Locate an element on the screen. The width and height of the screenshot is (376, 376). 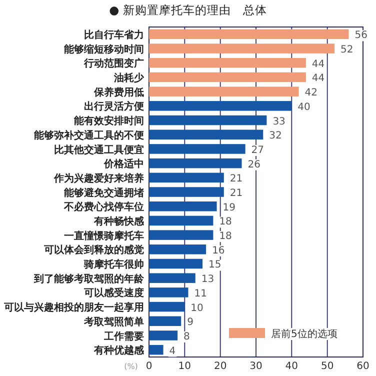
y-tick-label: 保养费用低 is located at coordinates (118, 92).